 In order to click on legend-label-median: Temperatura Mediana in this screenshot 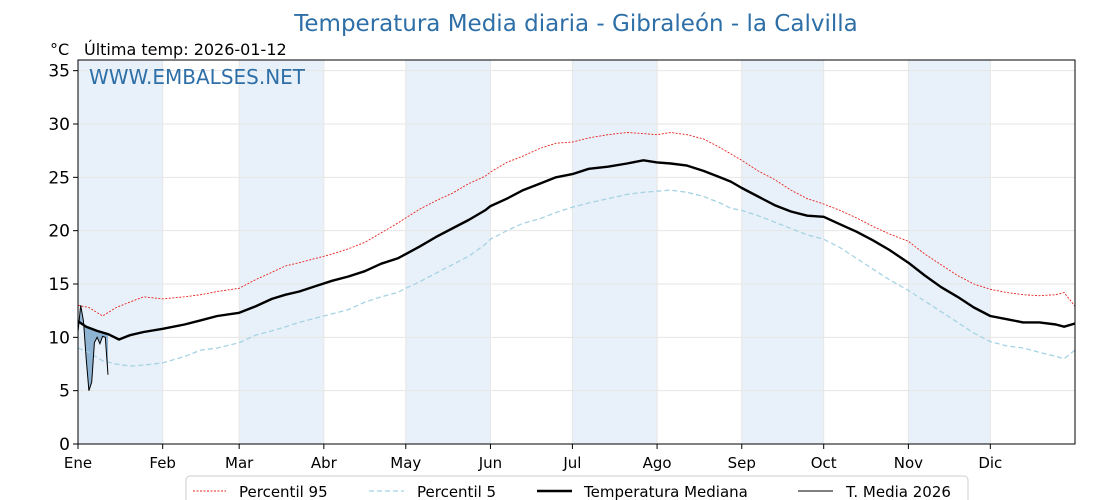, I will do `click(665, 491)`.